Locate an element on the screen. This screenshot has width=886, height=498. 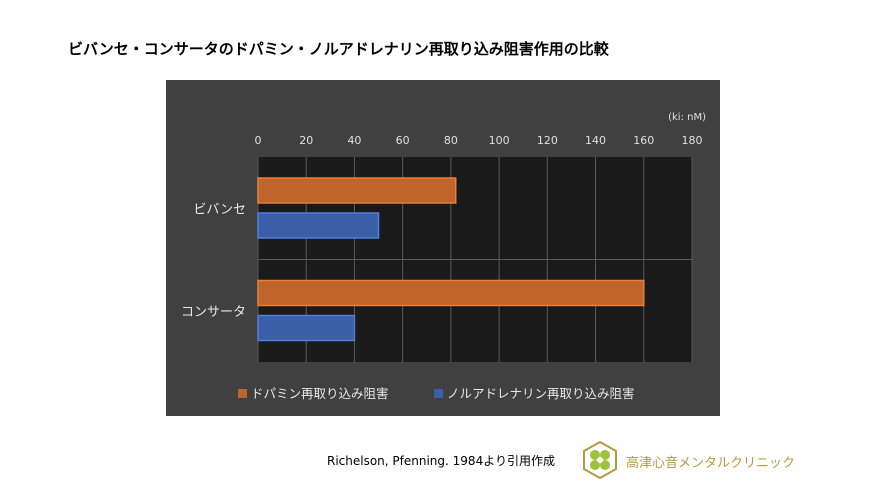
x-tick-label: 100 is located at coordinates (499, 140).